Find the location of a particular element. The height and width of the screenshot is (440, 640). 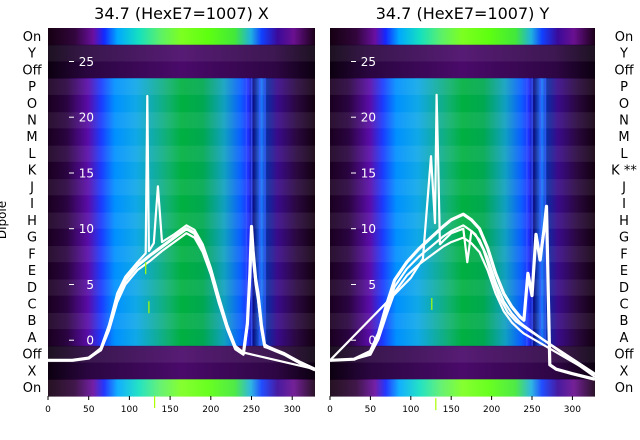

dipole-label: G is located at coordinates (32, 238).